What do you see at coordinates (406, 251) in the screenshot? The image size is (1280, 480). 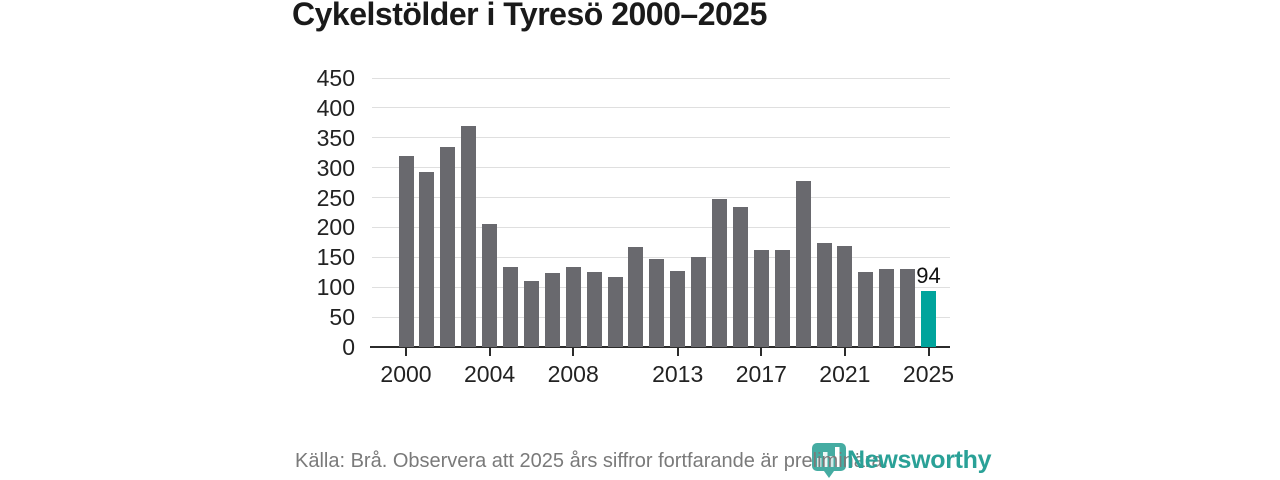 I see `bar-2000` at bounding box center [406, 251].